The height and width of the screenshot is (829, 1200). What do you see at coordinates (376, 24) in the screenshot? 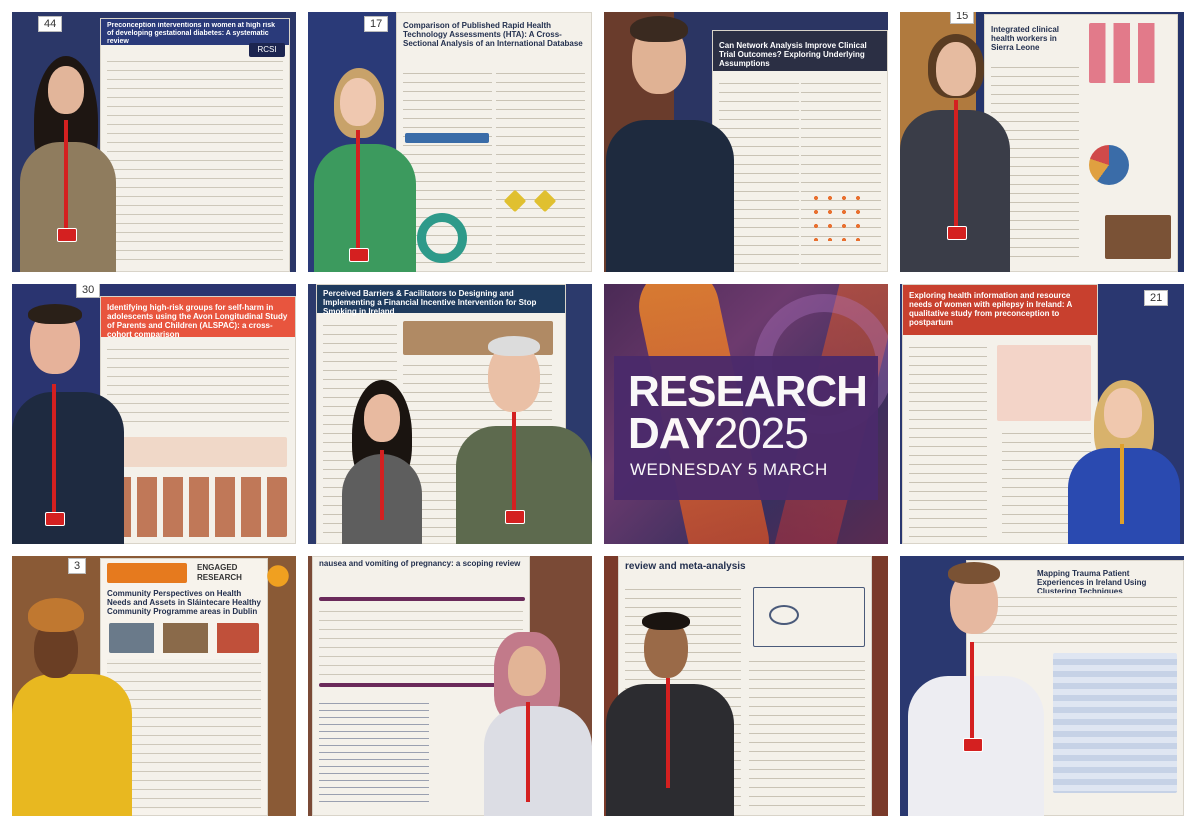
I see `board-number: 17` at bounding box center [376, 24].